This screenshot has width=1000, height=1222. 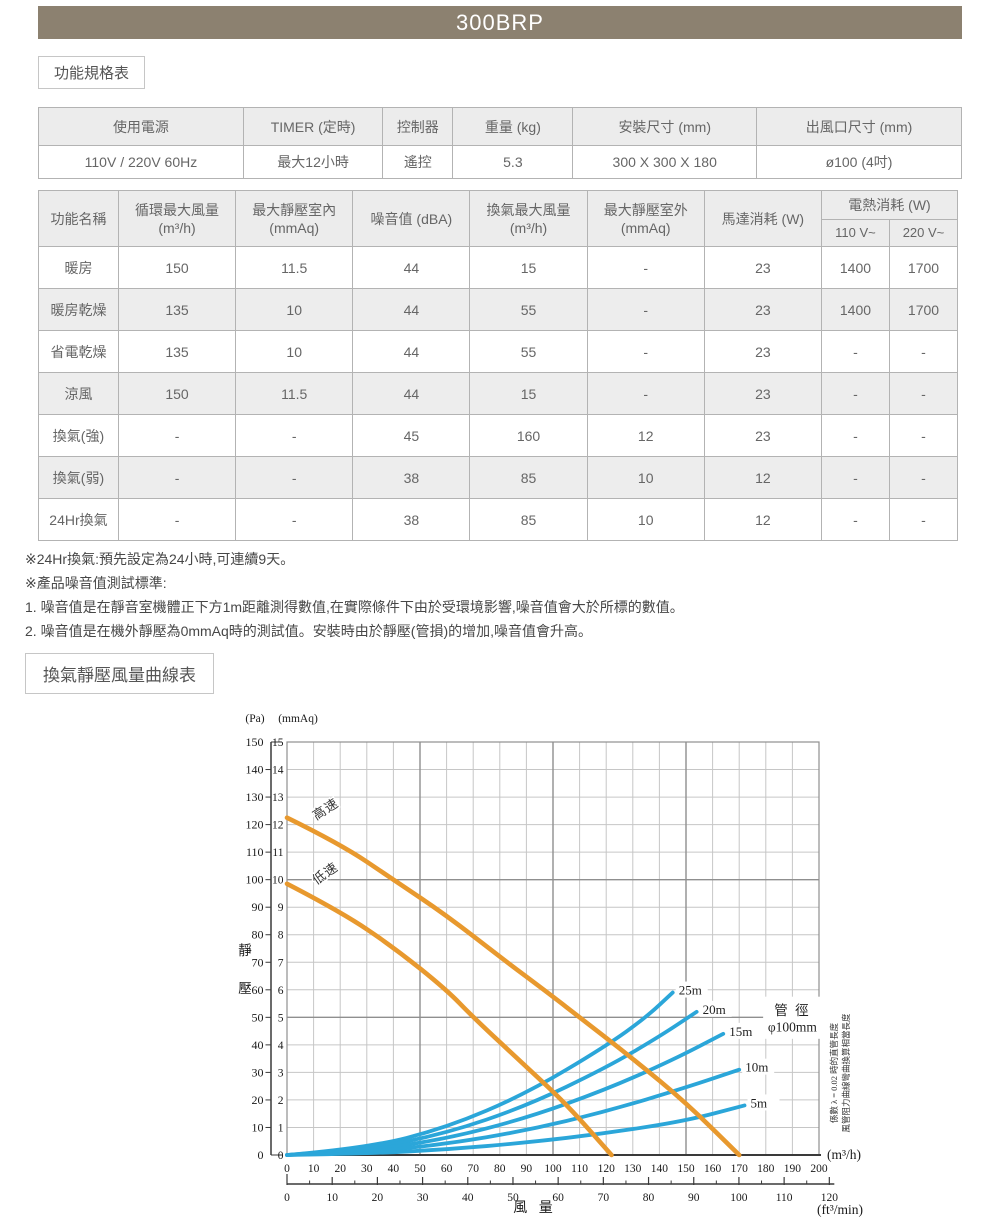 I want to click on function-header-cell: 噪音值 (dBA), so click(x=411, y=218).